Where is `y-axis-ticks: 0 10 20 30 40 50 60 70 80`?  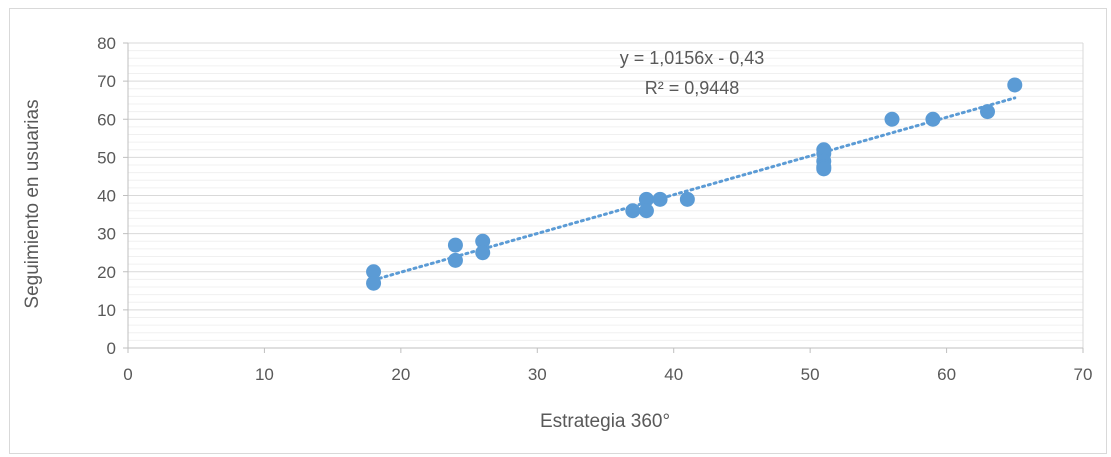 y-axis-ticks: 0 10 20 30 40 50 60 70 80 is located at coordinates (112, 196).